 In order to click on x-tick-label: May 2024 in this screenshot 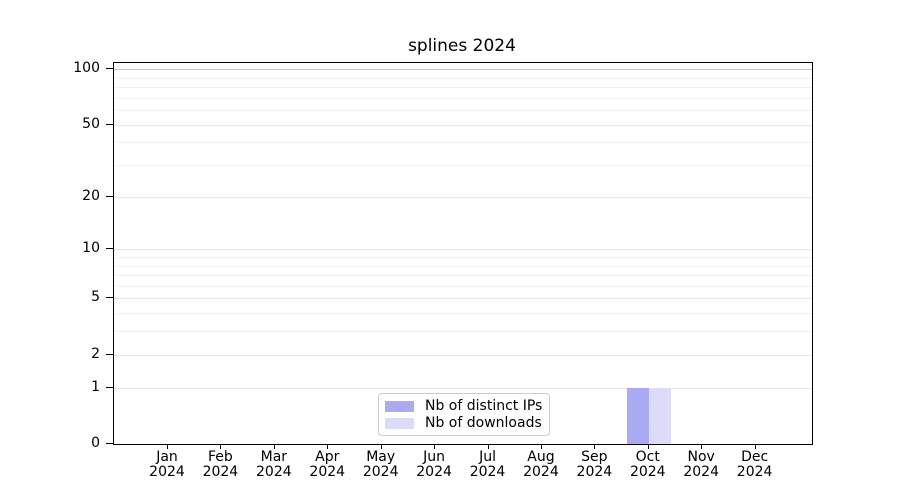, I will do `click(381, 465)`.